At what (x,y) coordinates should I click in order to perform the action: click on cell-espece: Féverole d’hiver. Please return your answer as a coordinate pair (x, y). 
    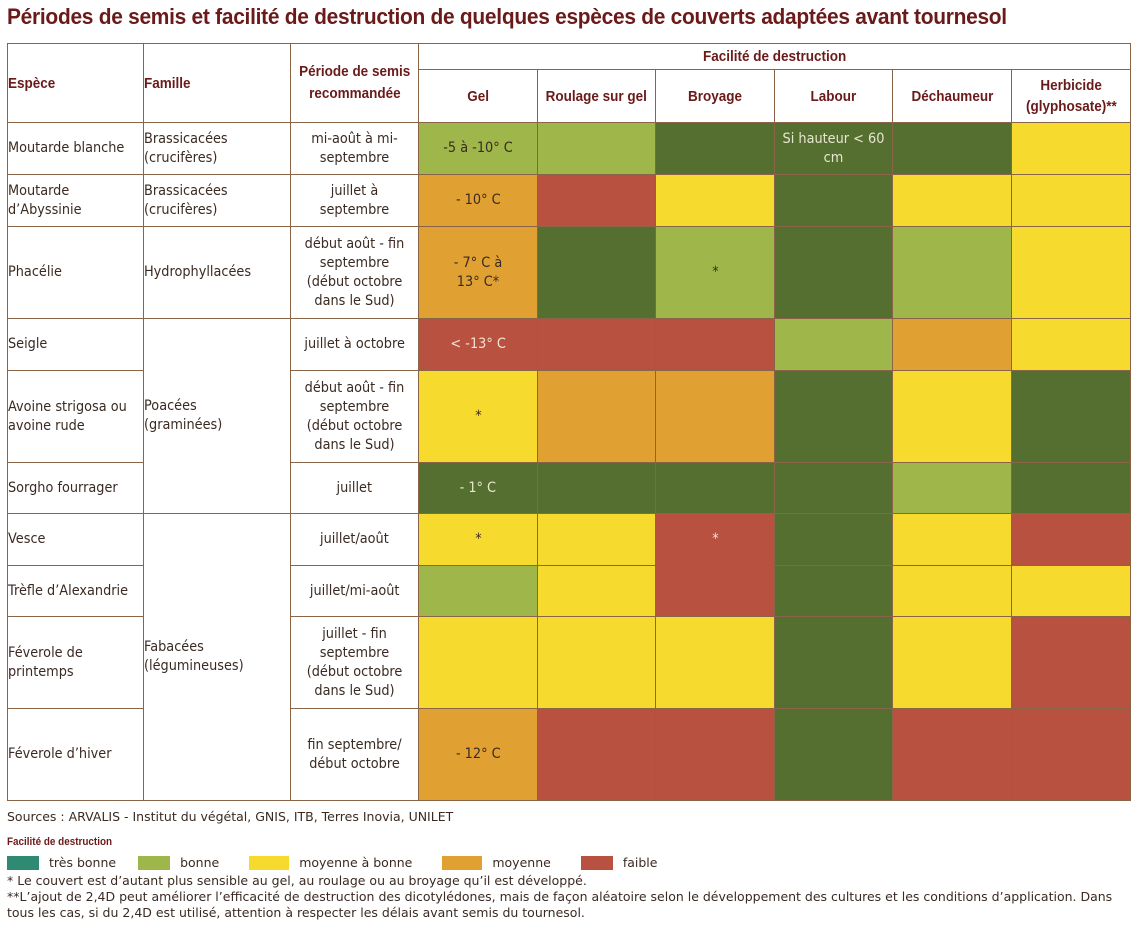
    Looking at the image, I should click on (75, 754).